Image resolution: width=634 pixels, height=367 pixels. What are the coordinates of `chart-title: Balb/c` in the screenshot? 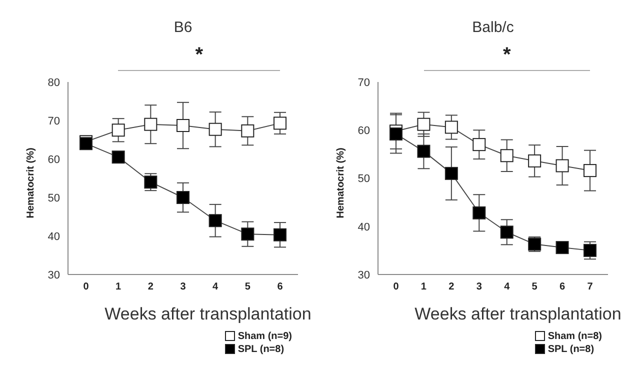 It's located at (493, 27).